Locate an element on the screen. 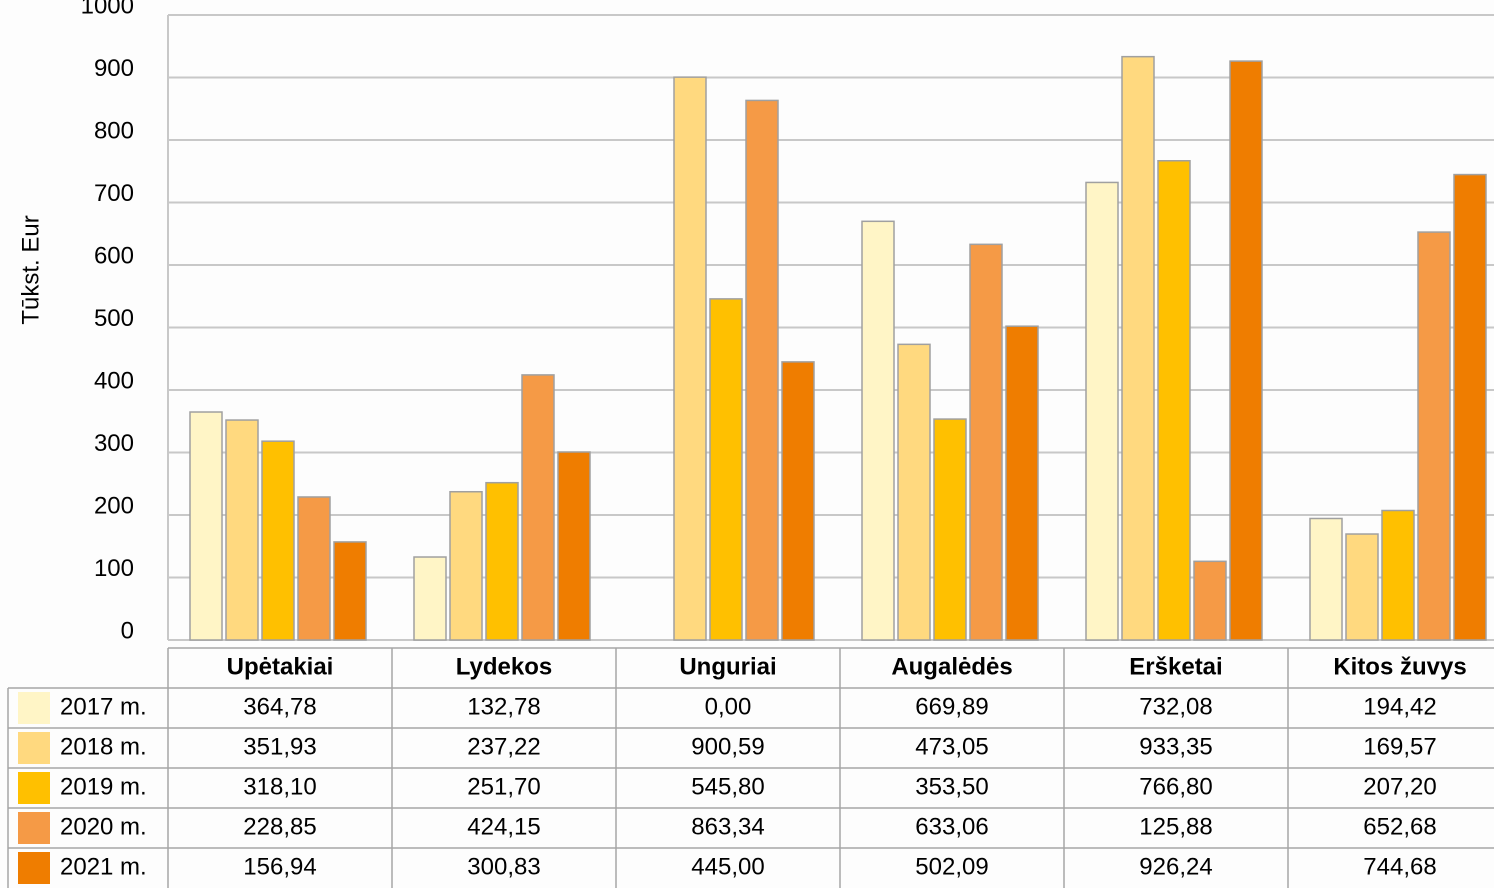  table-cell: 351,93 is located at coordinates (279, 746).